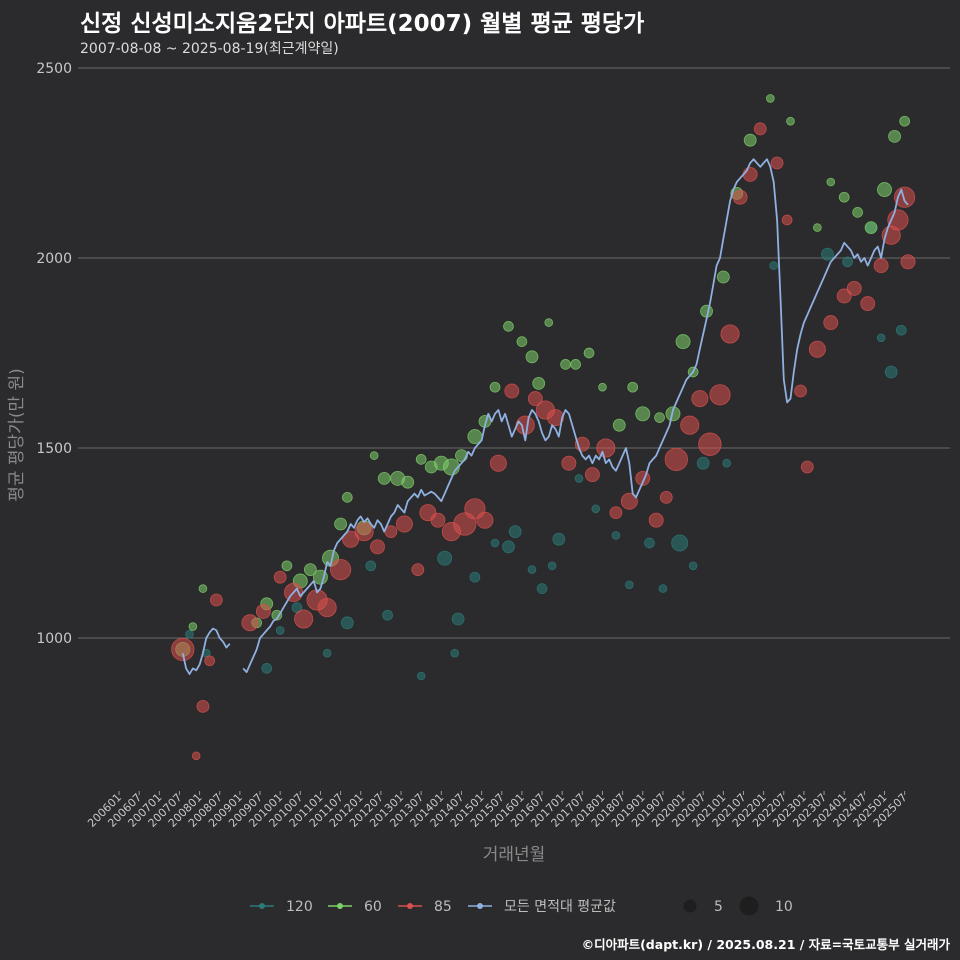 This screenshot has width=960, height=960. What do you see at coordinates (784, 907) in the screenshot?
I see `legend-size-label: 10` at bounding box center [784, 907].